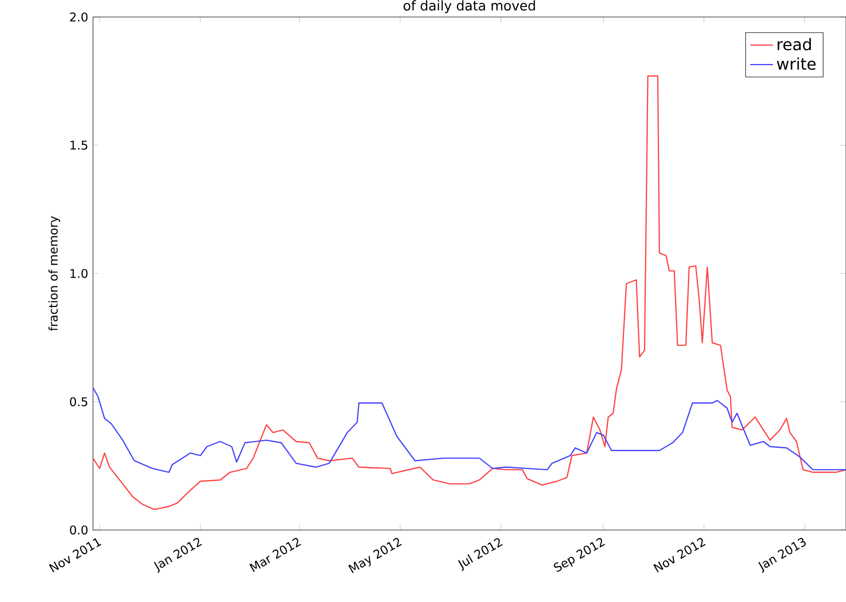  Describe the element at coordinates (79, 145) in the screenshot. I see `y-tick-label: 1.5` at that location.